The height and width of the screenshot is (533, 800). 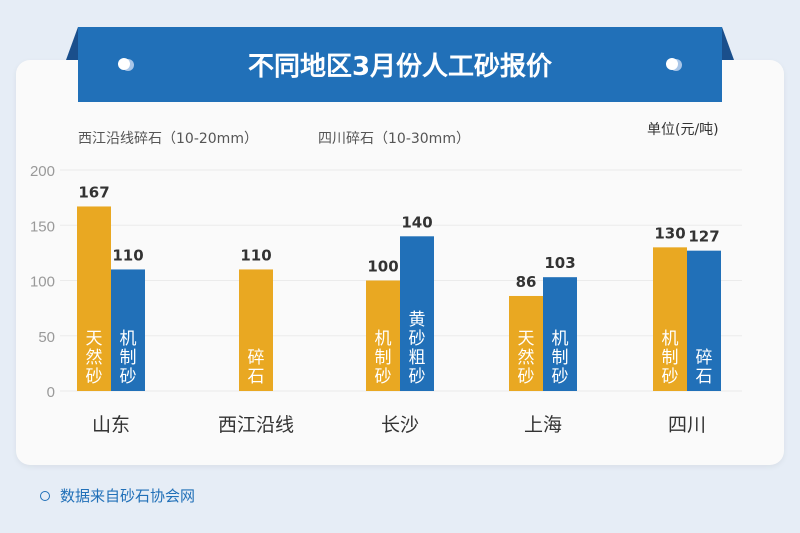 What do you see at coordinates (669, 233) in the screenshot?
I see `data-label: 130` at bounding box center [669, 233].